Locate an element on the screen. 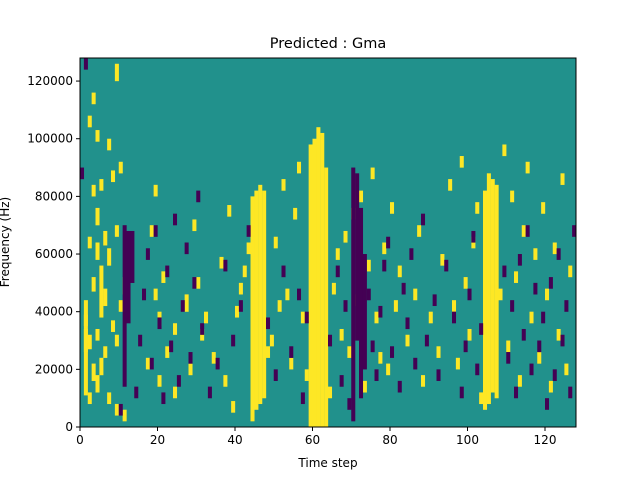 This screenshot has height=480, width=640. y-axis-label: Frequency (Hz) is located at coordinates (6, 242).